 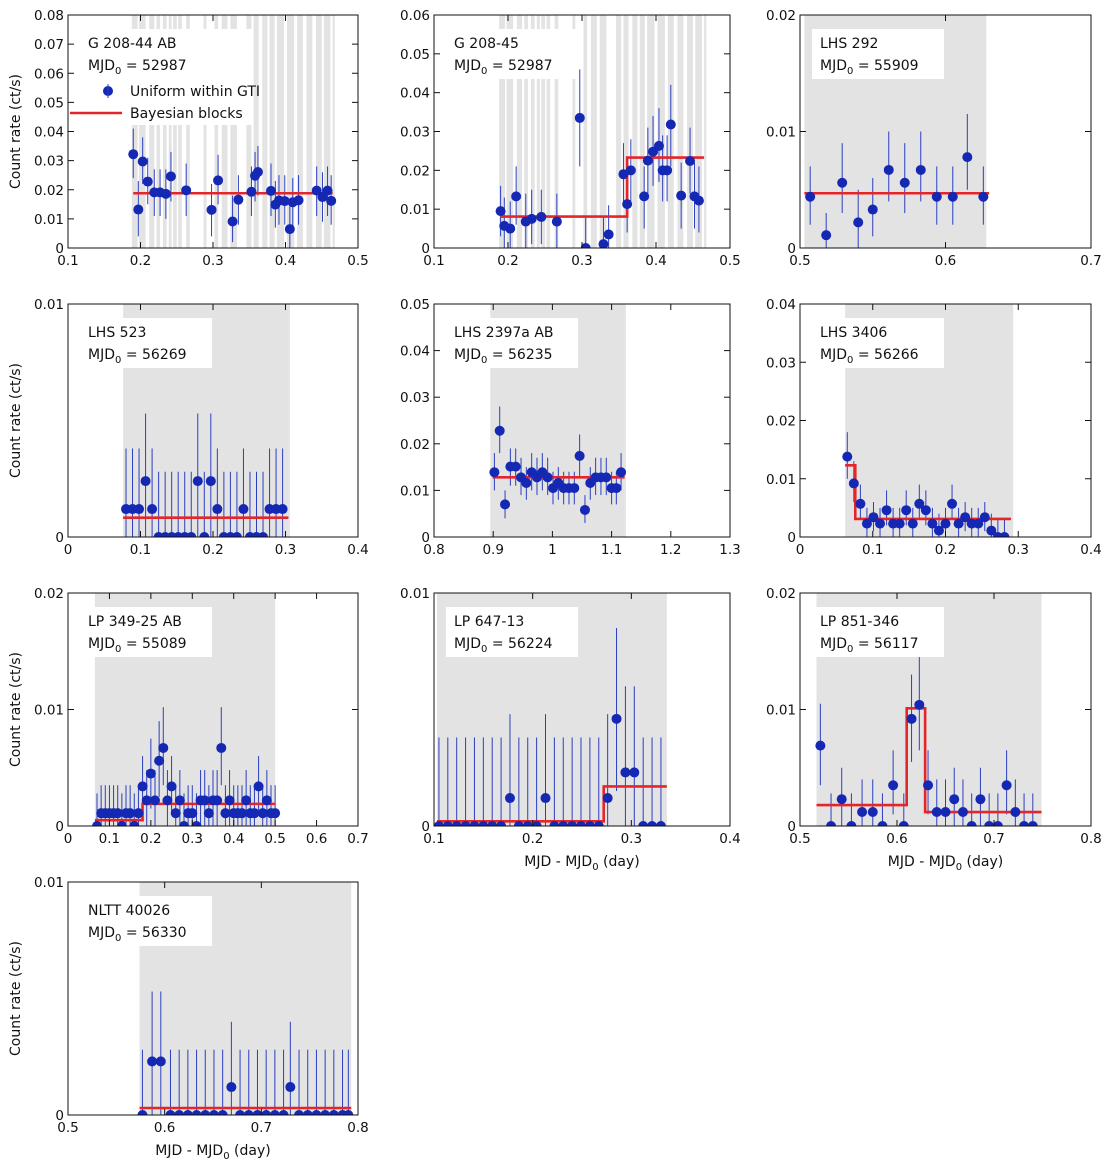 I want to click on mjd0-value: MJD0 = 56266, so click(x=869, y=356).